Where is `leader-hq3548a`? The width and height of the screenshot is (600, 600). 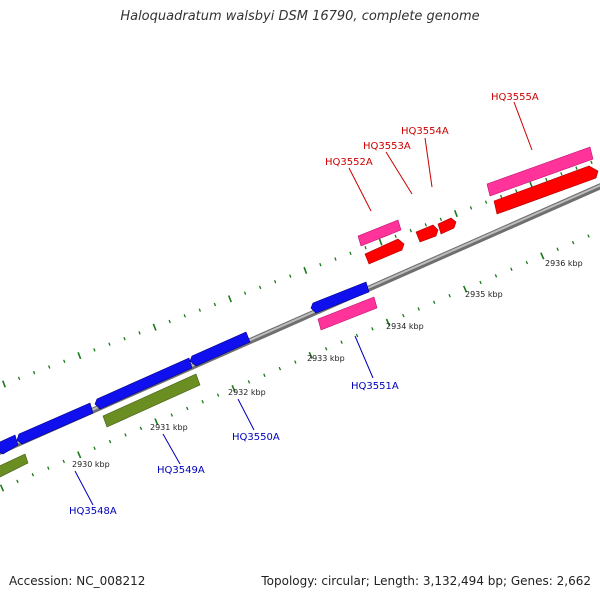
leader-hq3548a is located at coordinates (84, 488).